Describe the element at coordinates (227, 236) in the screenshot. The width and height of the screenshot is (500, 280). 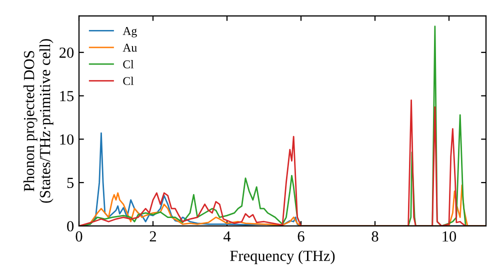
I see `x-tick-label: 4` at that location.